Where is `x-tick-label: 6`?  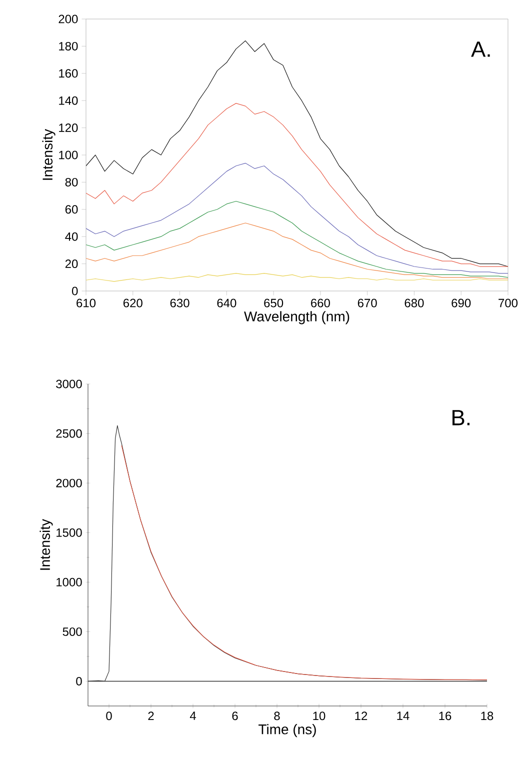 x-tick-label: 6 is located at coordinates (235, 716).